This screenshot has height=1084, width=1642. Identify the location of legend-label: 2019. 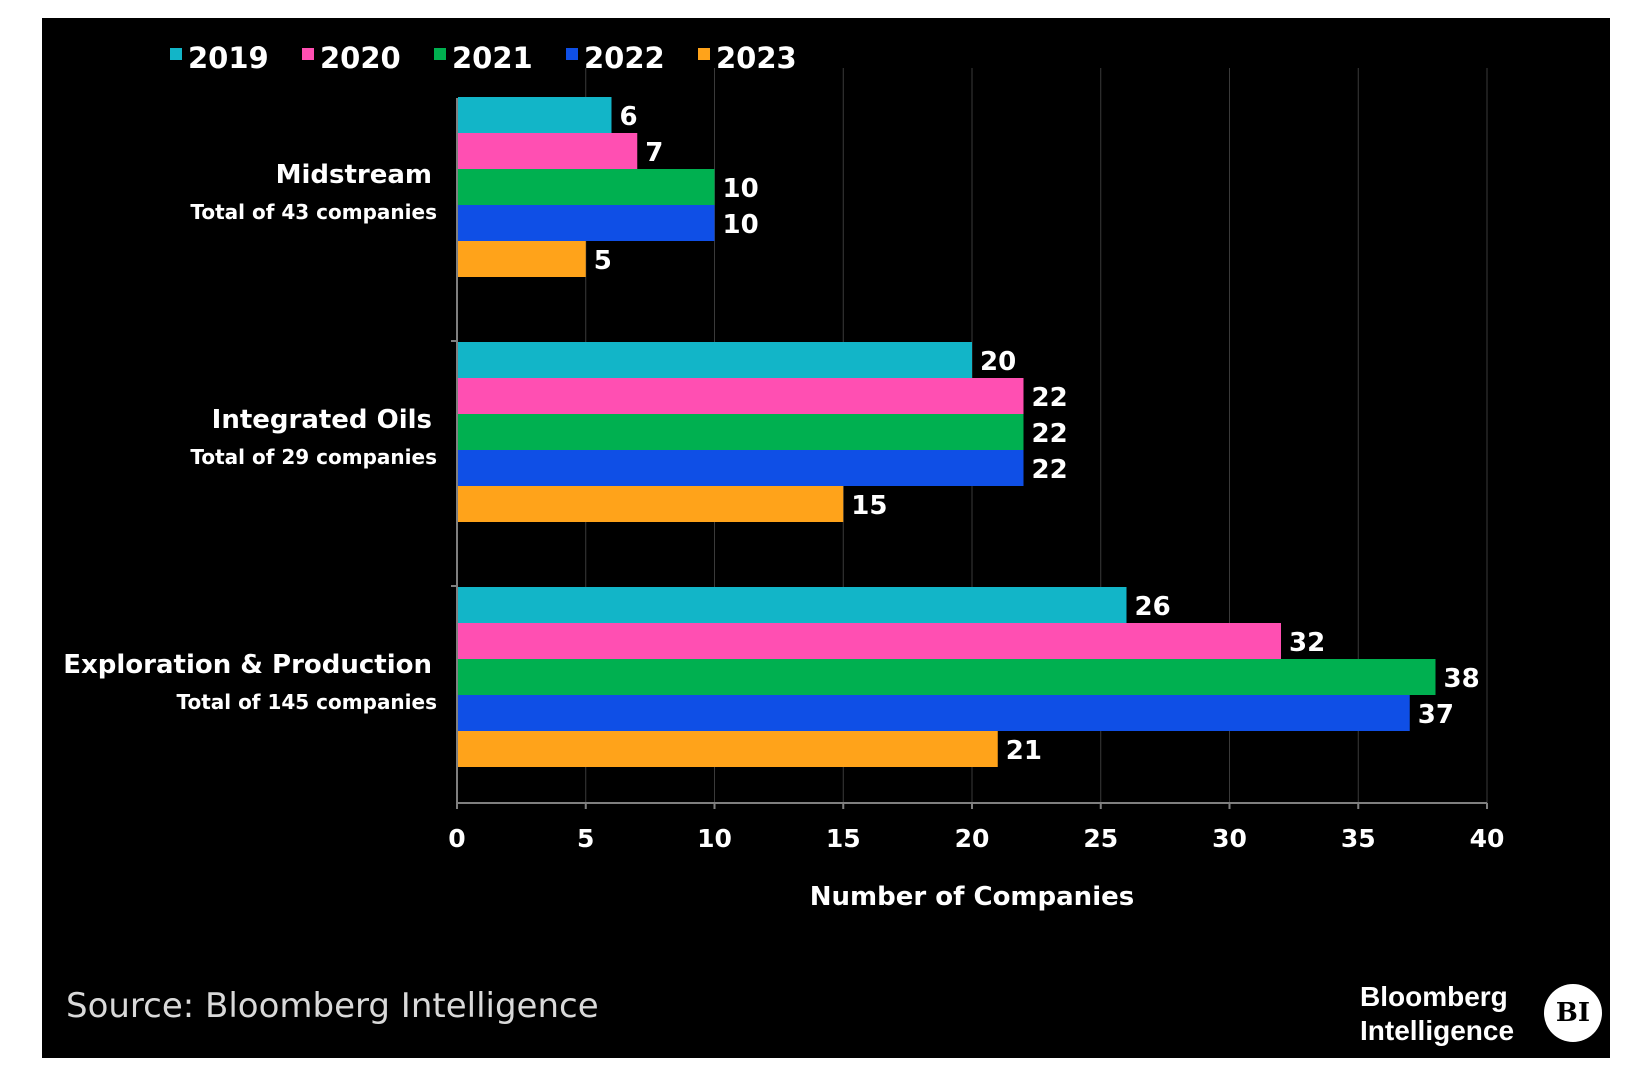
(228, 58).